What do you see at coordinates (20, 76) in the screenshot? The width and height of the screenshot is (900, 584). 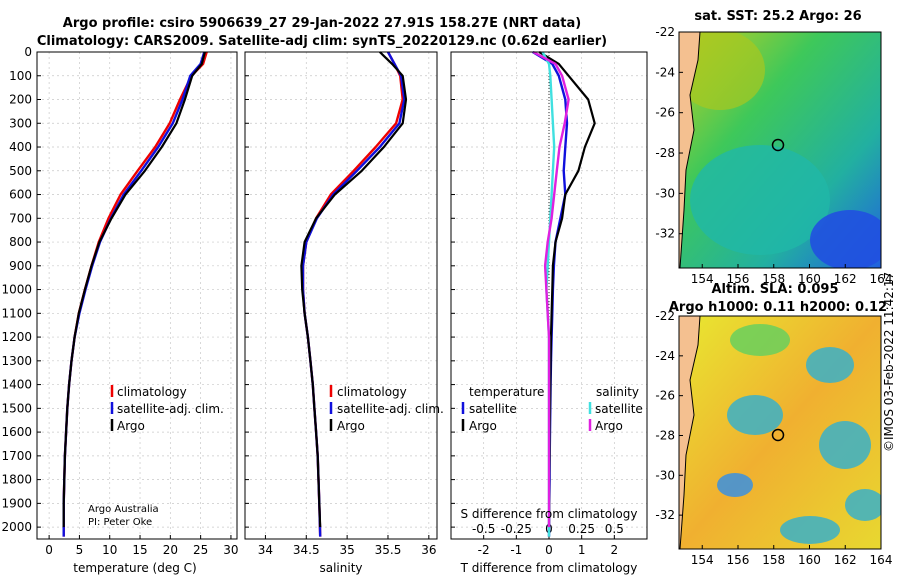 I see `y-tick-label: 100` at bounding box center [20, 76].